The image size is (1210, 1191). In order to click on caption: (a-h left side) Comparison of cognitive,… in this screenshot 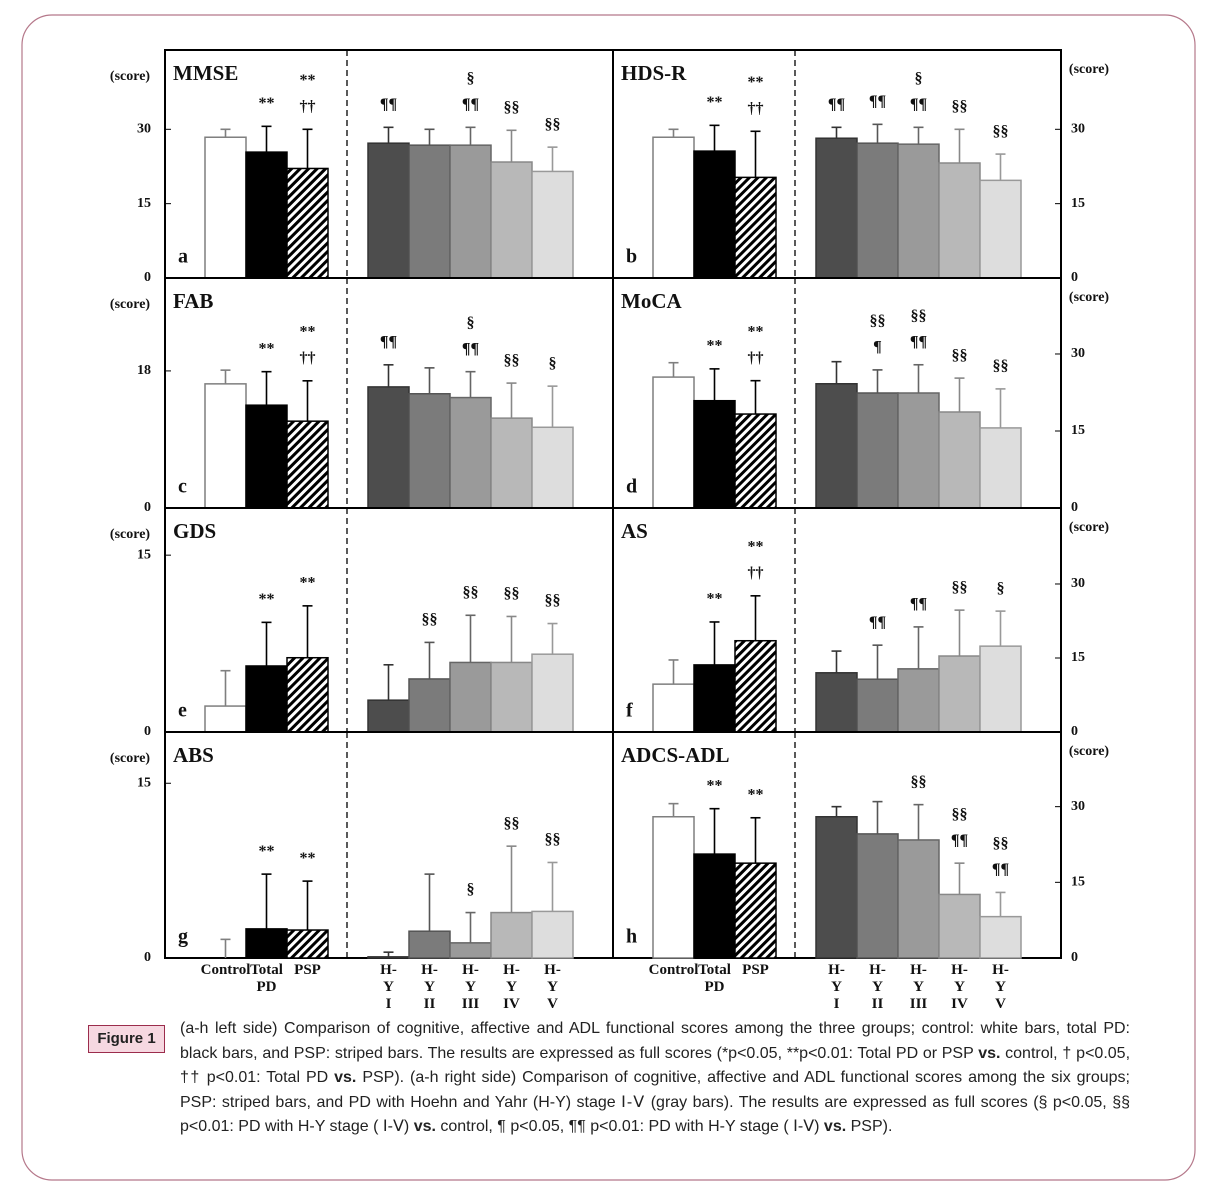, I will do `click(655, 1078)`.